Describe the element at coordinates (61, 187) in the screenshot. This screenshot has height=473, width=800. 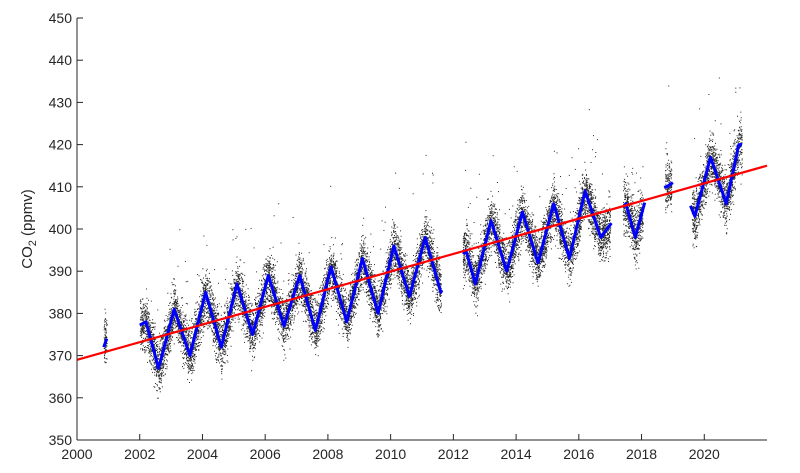
I see `y-tick-label: 410` at that location.